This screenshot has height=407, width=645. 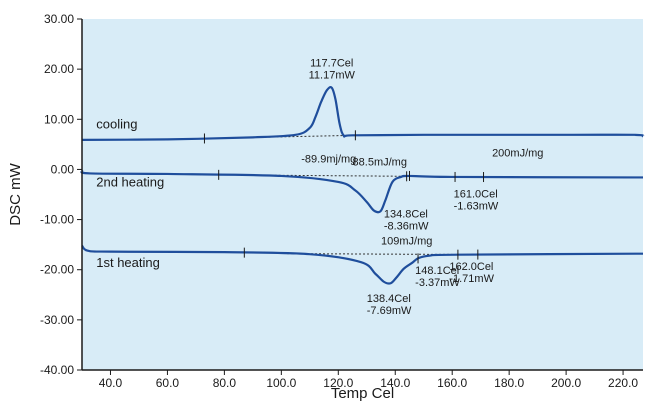 What do you see at coordinates (437, 283) in the screenshot?
I see `annotation-7-line-1: -3.37mW` at bounding box center [437, 283].